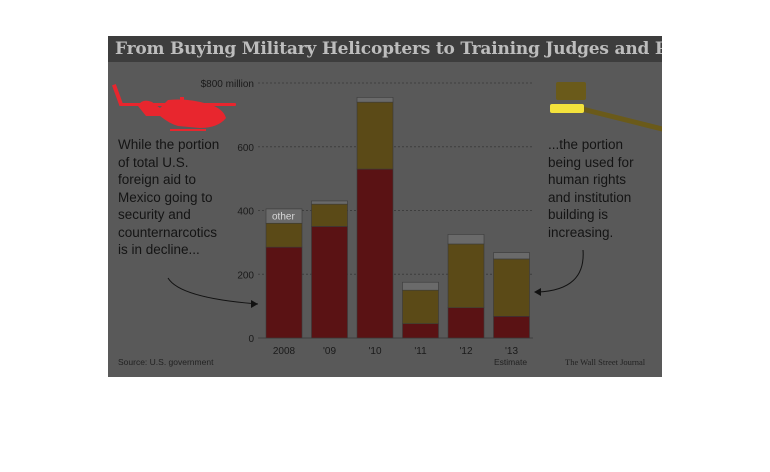  I want to click on y-tick-label: 600, so click(245, 148).